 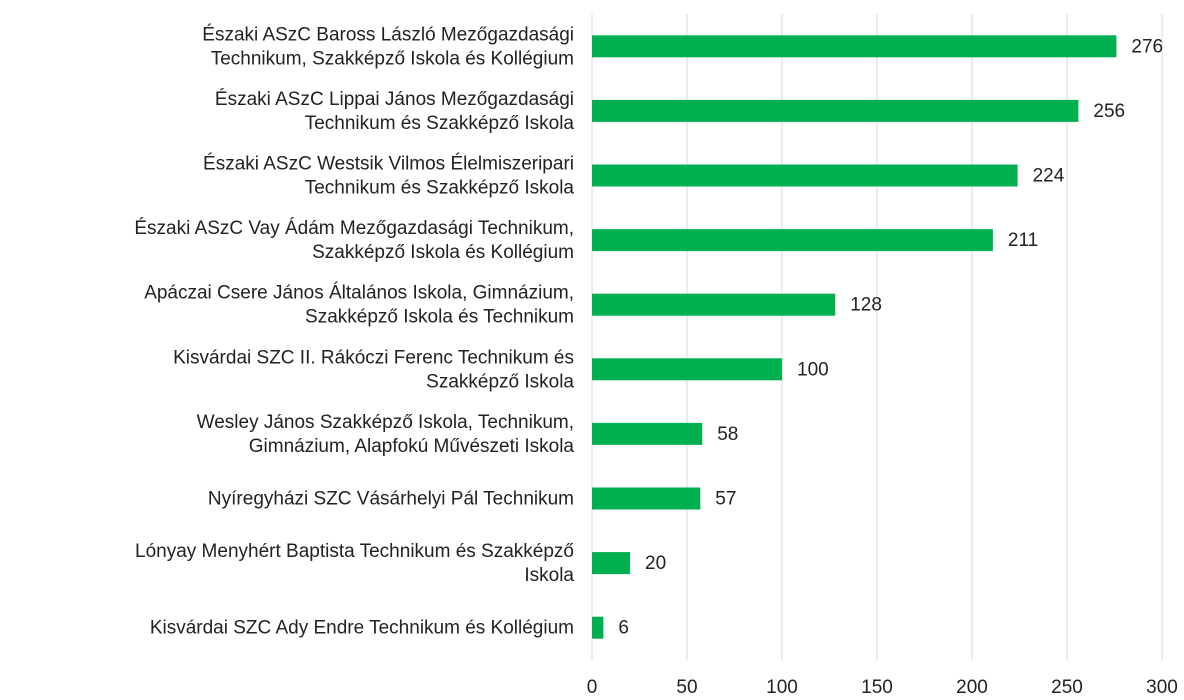 I want to click on value-label: 224, so click(x=1049, y=176).